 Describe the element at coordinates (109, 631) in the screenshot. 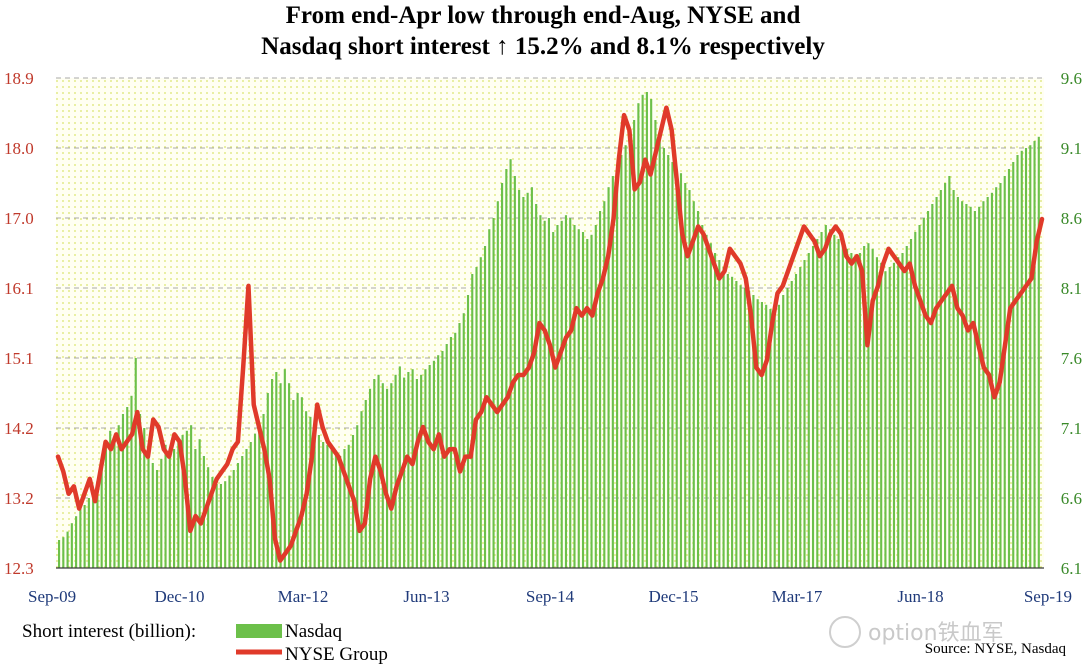

I see `legend-label: Short interest (billion):` at that location.